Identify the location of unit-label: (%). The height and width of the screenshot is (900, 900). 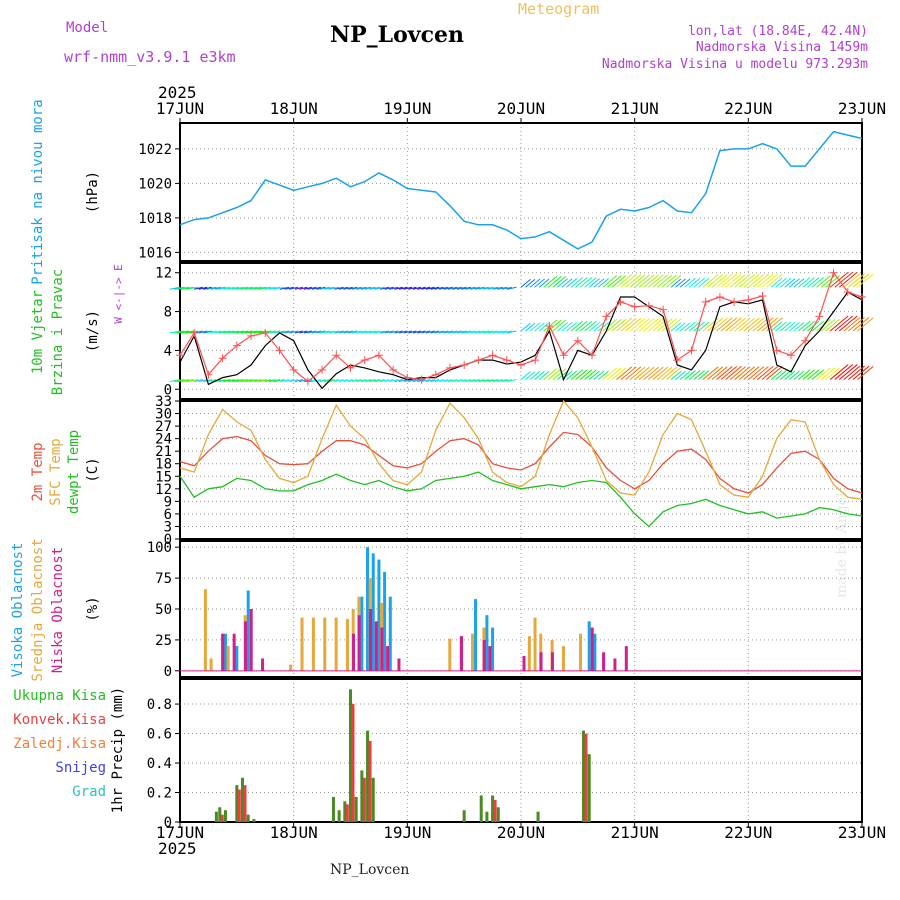
(93, 608).